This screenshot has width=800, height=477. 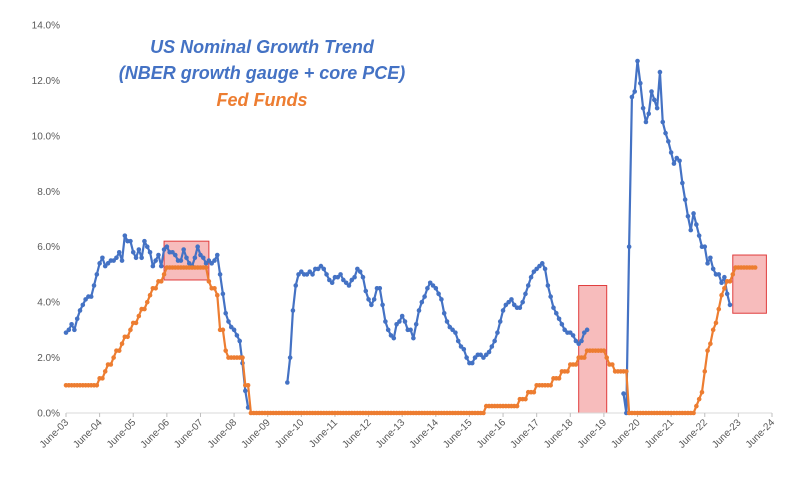 What do you see at coordinates (46, 136) in the screenshot?
I see `y-tick-label-5: 10.0%` at bounding box center [46, 136].